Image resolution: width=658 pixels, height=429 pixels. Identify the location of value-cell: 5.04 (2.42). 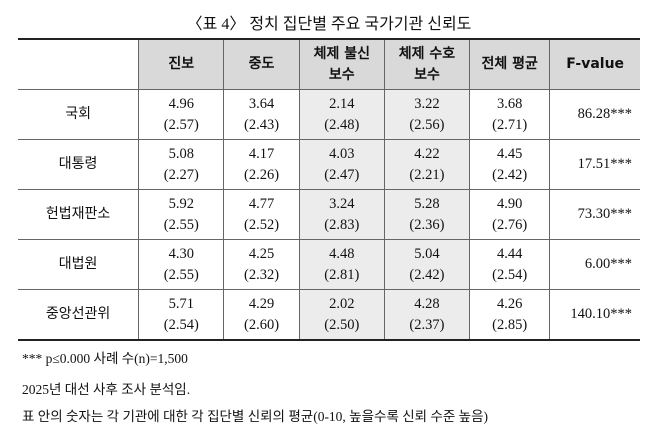
(427, 264).